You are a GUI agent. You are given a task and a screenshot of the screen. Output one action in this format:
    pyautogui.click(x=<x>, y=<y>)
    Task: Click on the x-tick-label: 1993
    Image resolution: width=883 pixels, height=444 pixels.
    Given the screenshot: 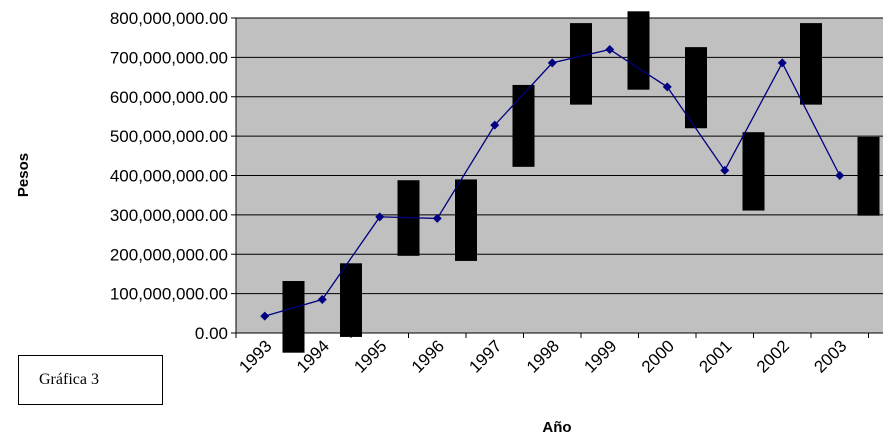 What is the action you would take?
    pyautogui.click(x=255, y=356)
    